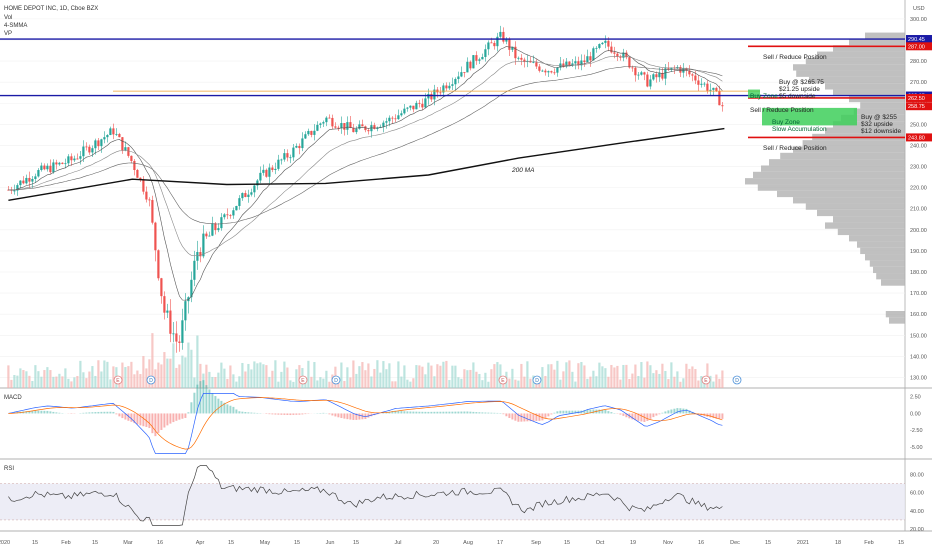 Image resolution: width=932 pixels, height=555 pixels. I want to click on time-tick-label: Aug, so click(468, 543).